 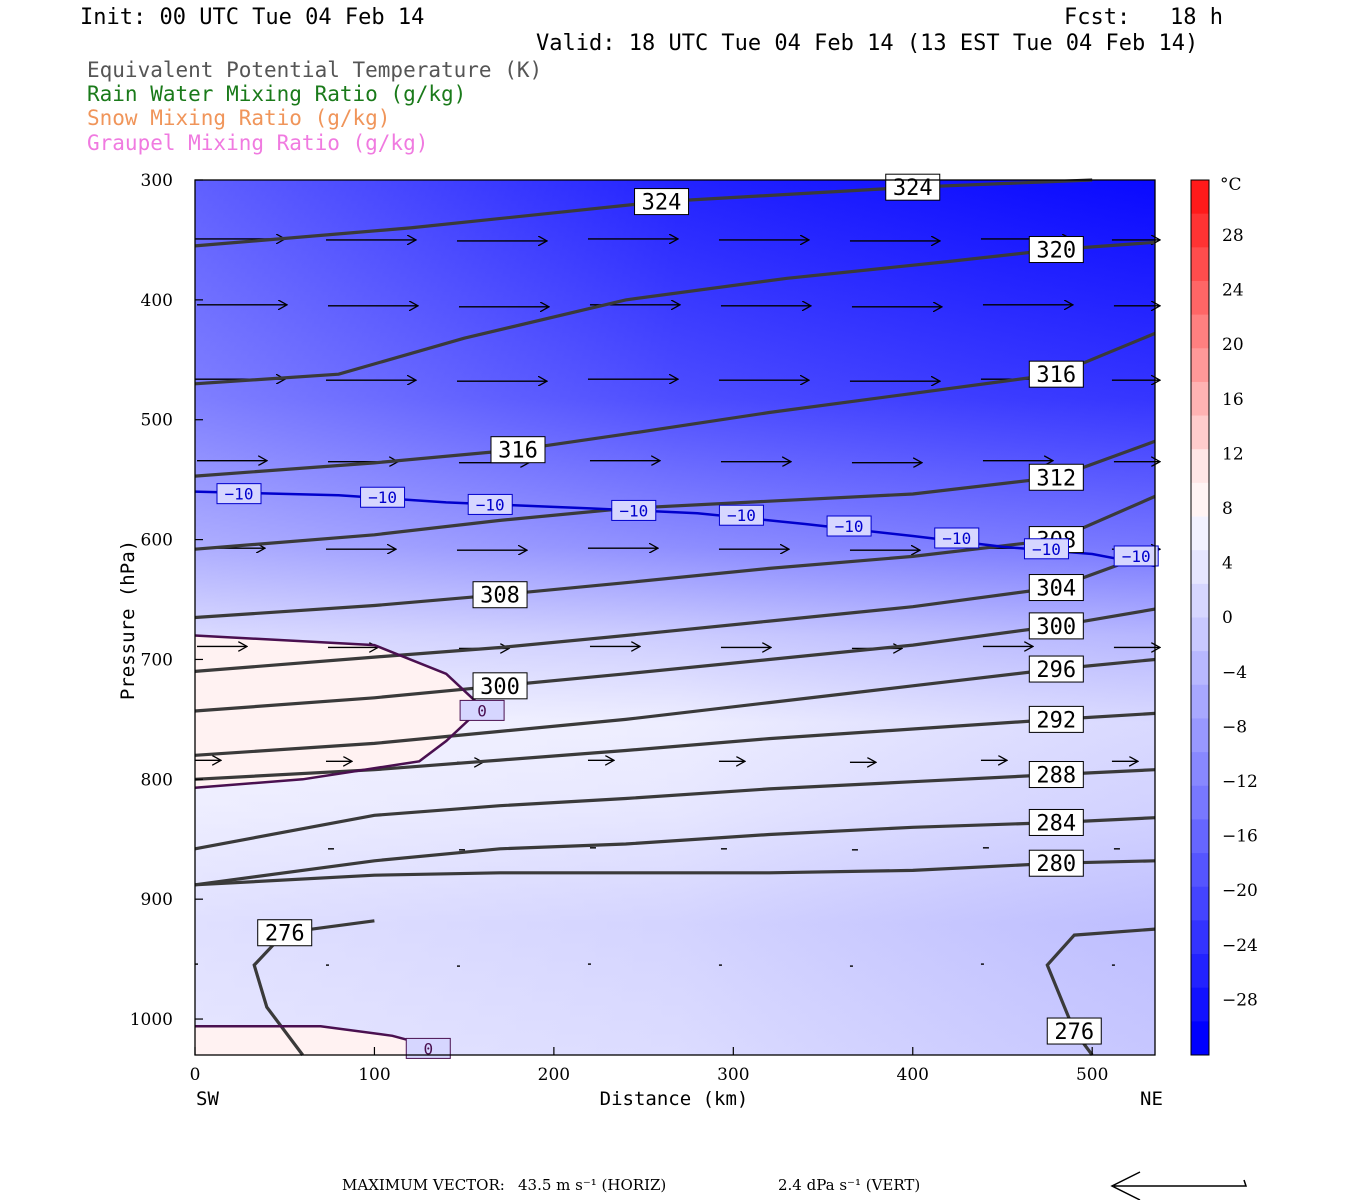 I want to click on legend-graupel: Graupel Mixing Ratio (g/kg), so click(x=258, y=143).